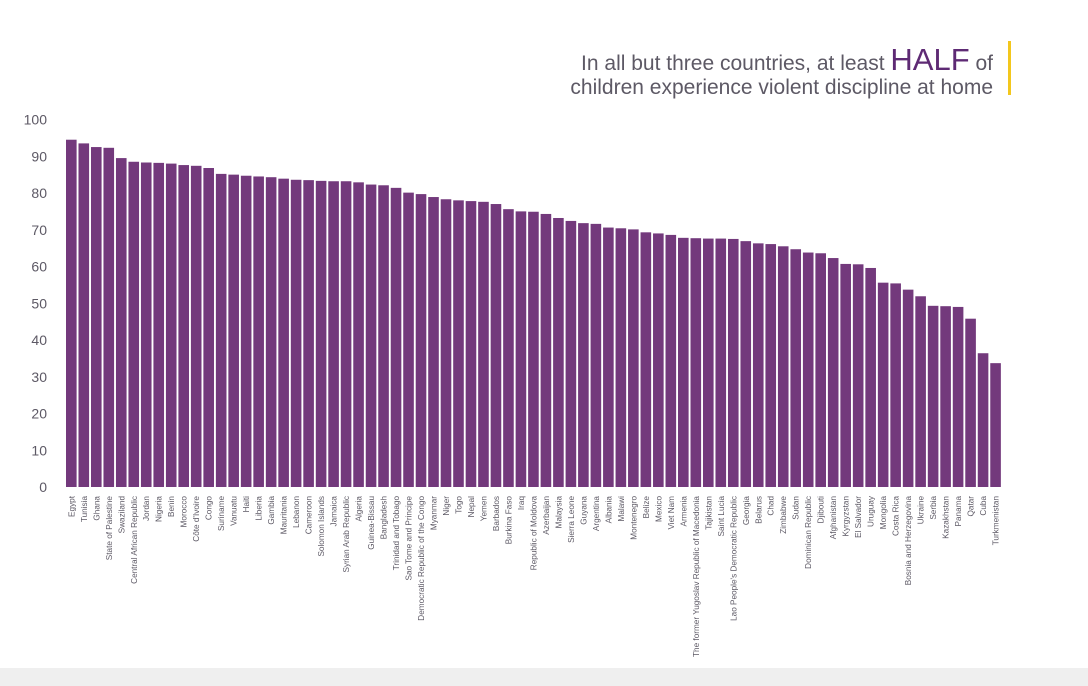  I want to click on x-tick-label: Chad, so click(771, 506).